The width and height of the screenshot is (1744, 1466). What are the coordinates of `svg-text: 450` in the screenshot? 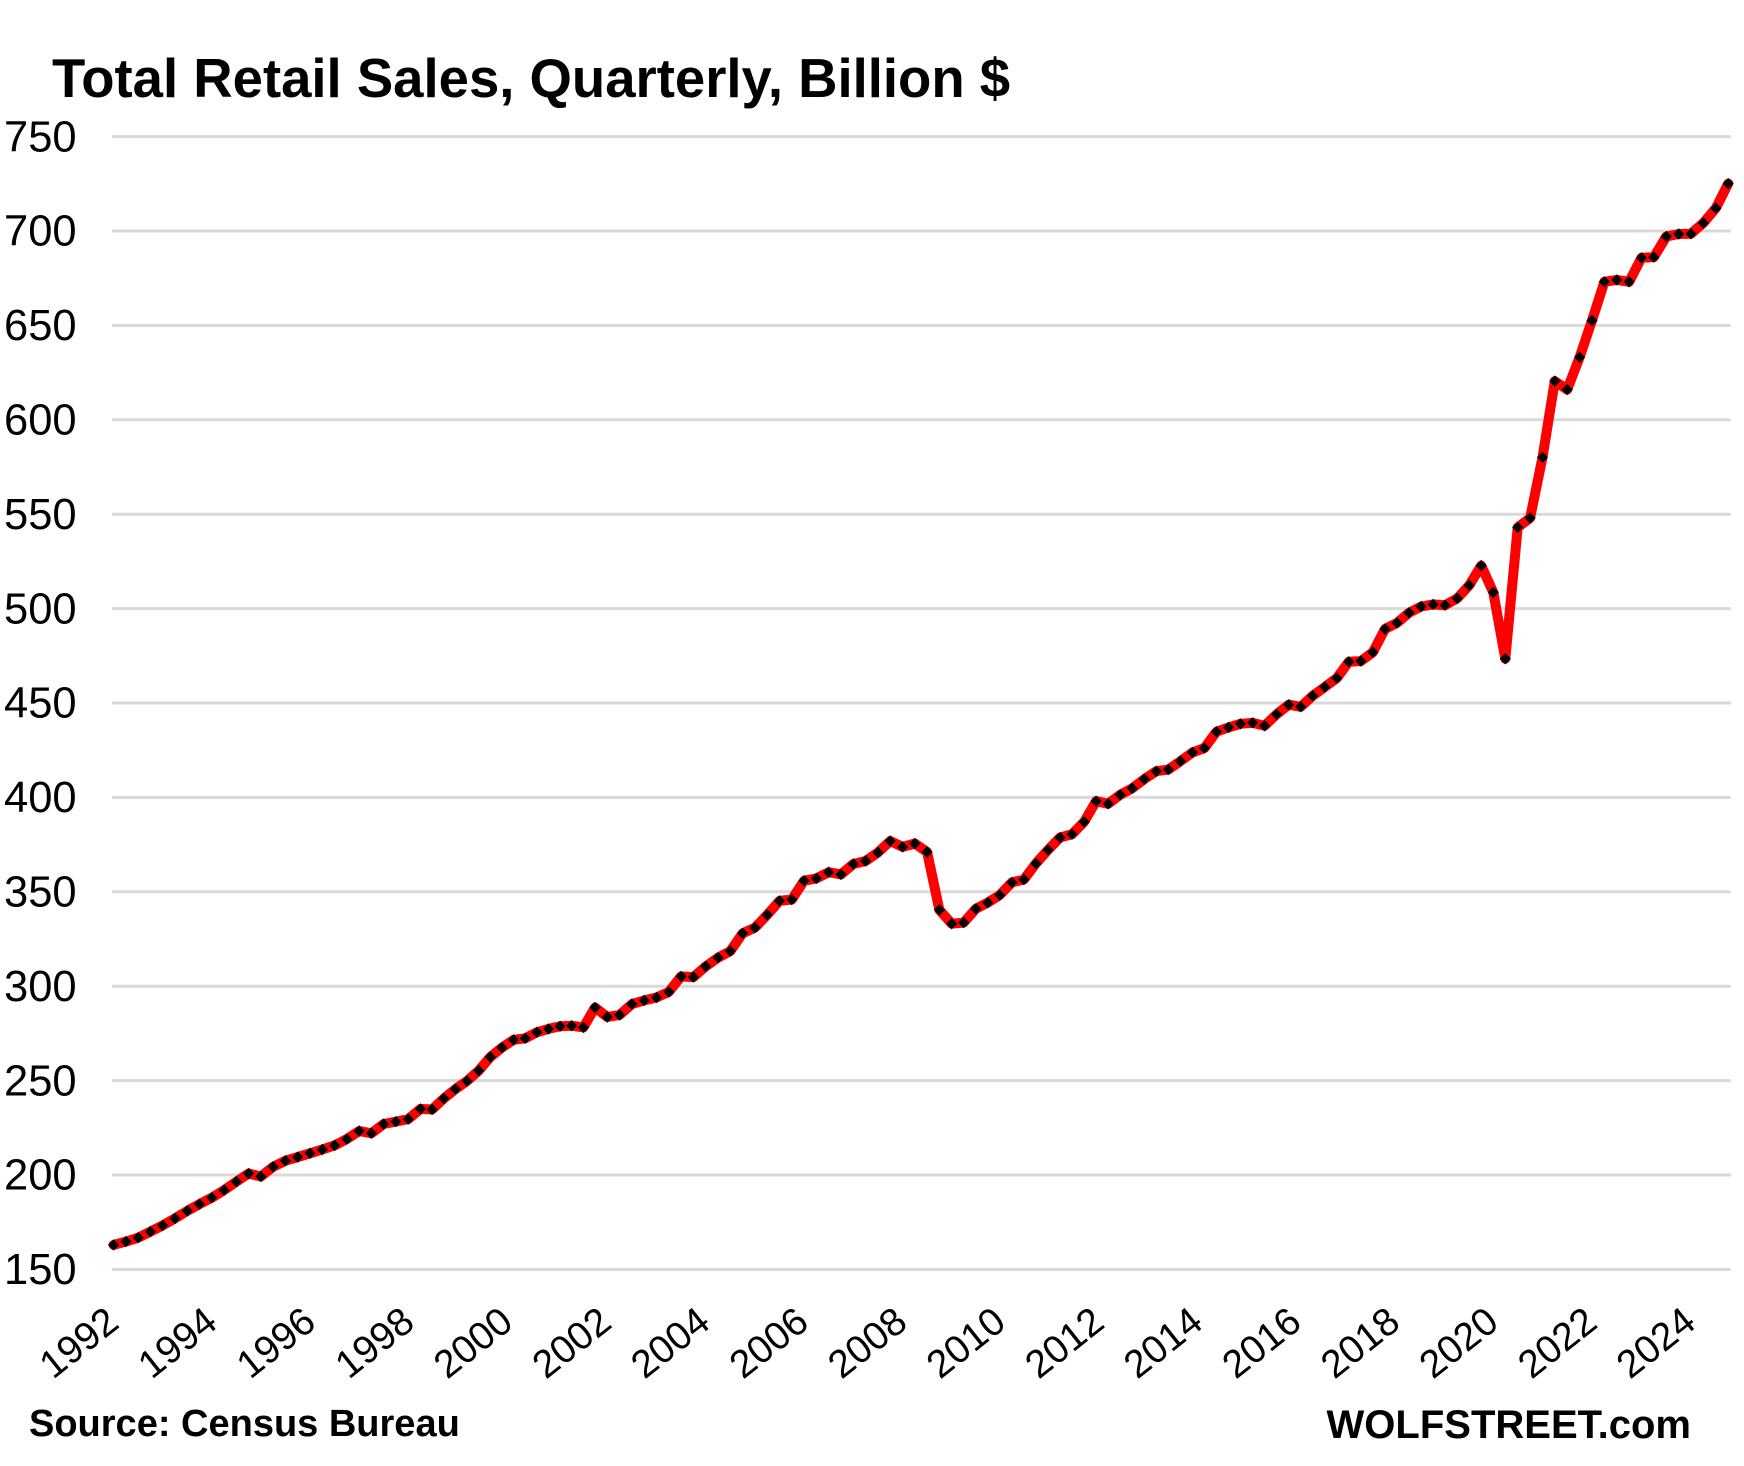 It's located at (40, 704).